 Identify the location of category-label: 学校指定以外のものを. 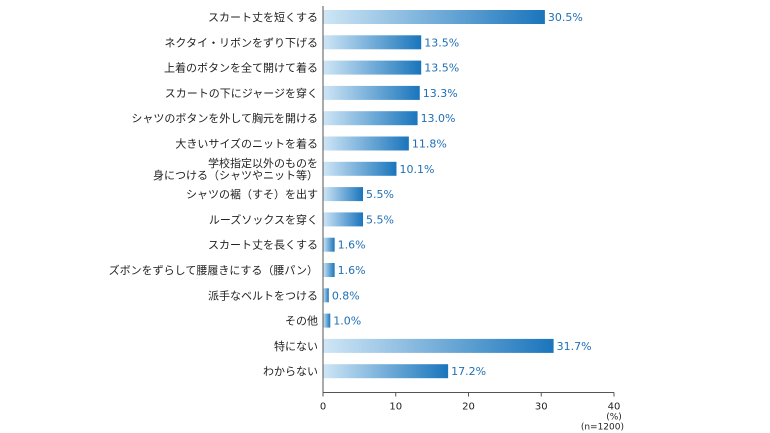
(263, 163).